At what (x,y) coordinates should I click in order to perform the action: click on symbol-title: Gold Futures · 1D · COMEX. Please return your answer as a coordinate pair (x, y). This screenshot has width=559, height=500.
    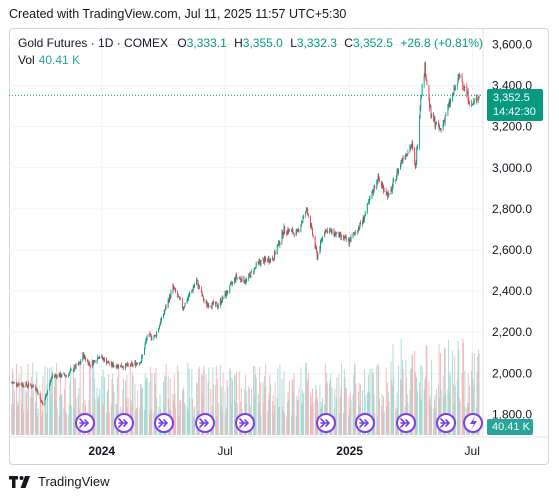
    Looking at the image, I should click on (93, 43).